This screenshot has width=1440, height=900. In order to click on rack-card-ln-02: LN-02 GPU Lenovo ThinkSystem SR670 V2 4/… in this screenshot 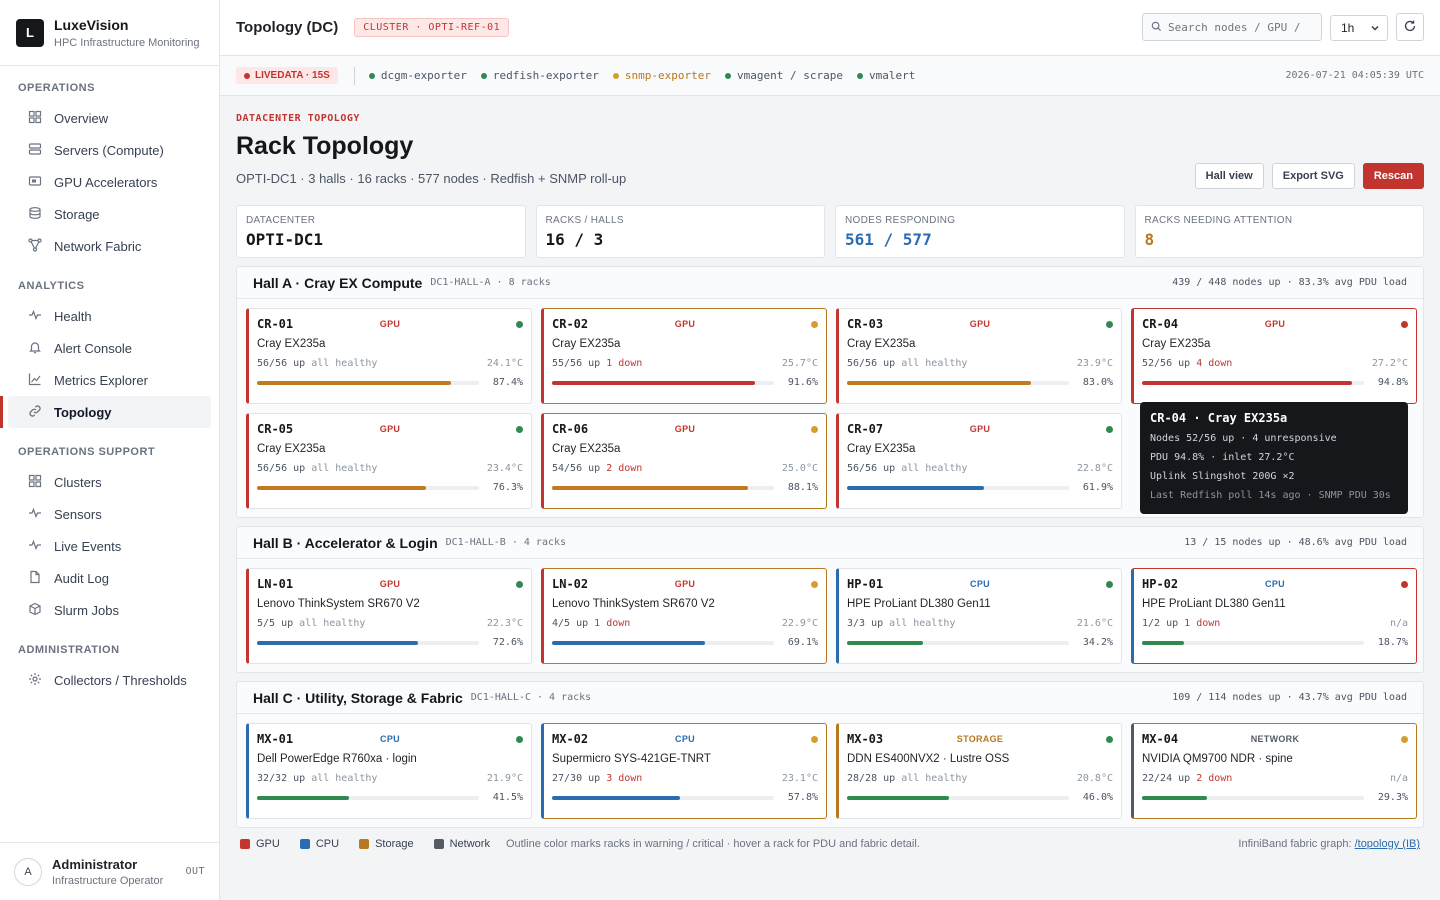, I will do `click(684, 616)`.